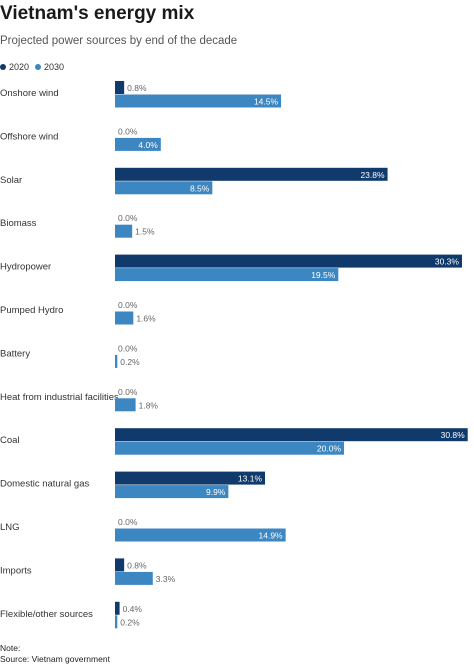 The width and height of the screenshot is (474, 667). I want to click on category-group: Coal 30.8% 20.0%, so click(234, 441).